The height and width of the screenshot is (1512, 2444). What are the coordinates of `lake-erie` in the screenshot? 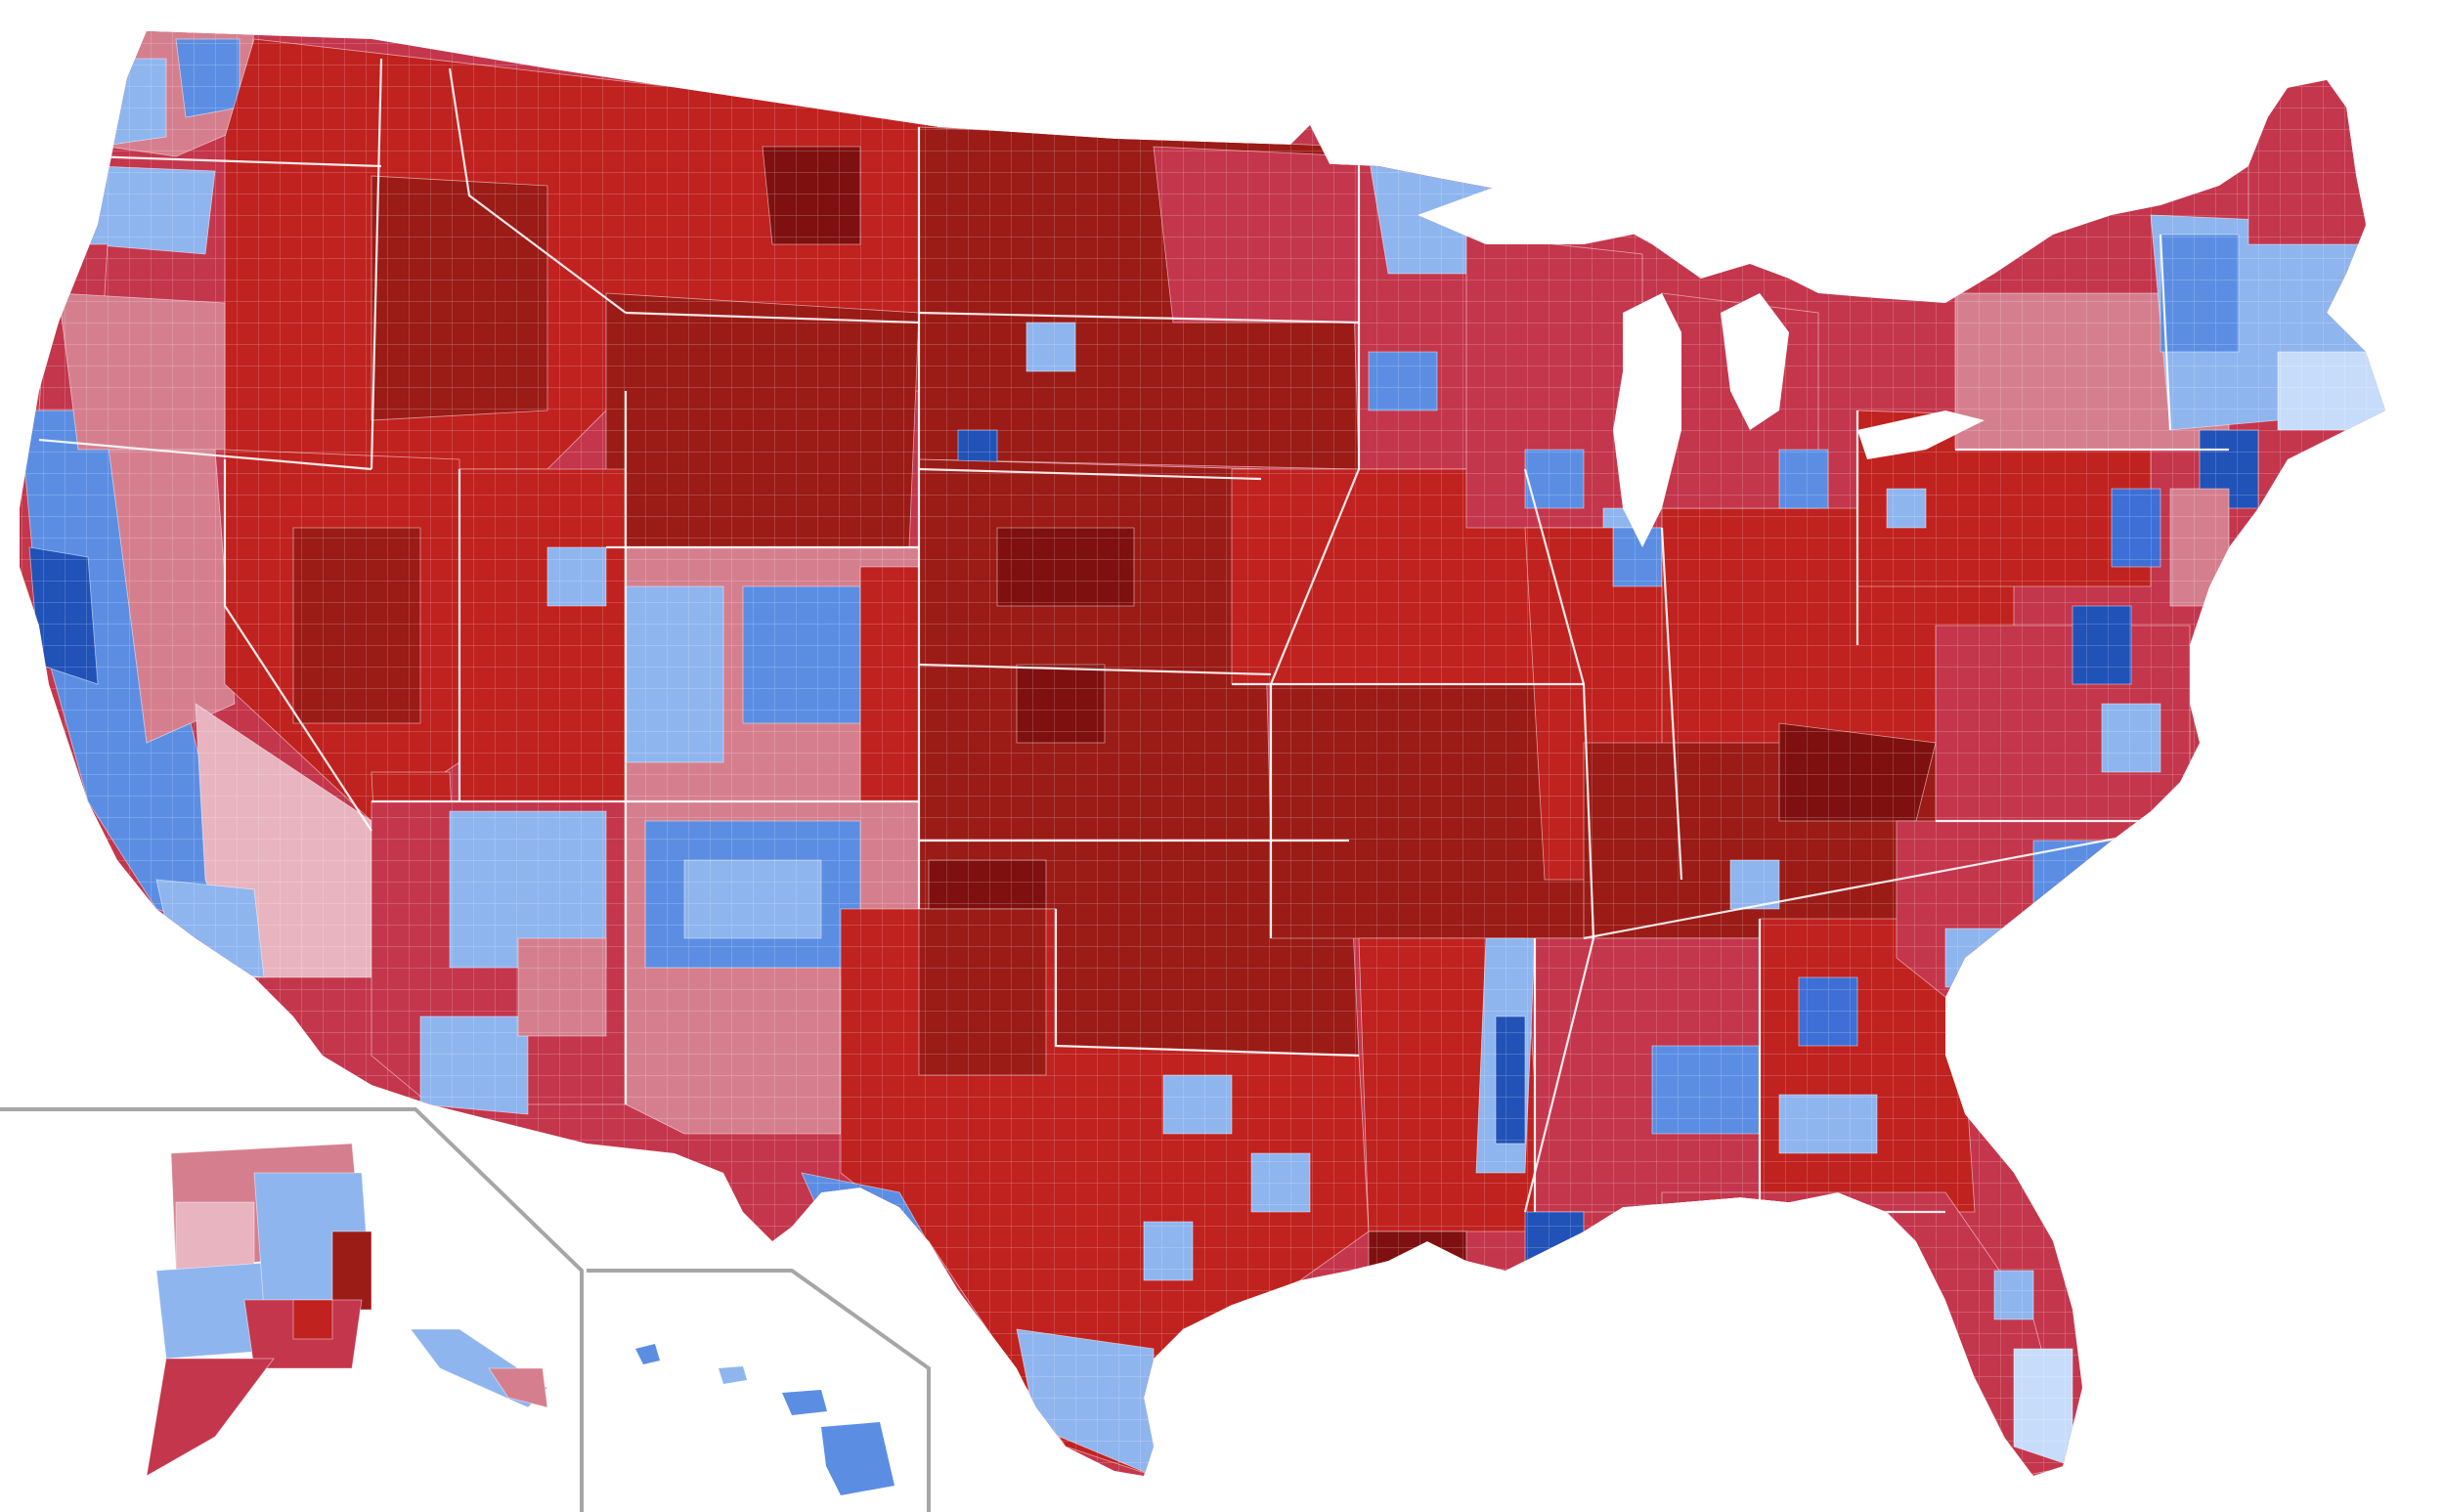 It's located at (1921, 434).